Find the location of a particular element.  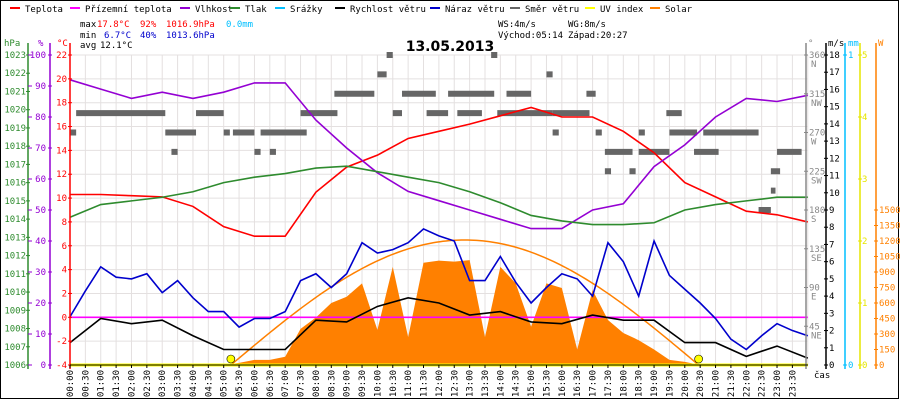

pressure-tick-label: 1012 is located at coordinates (15, 257).